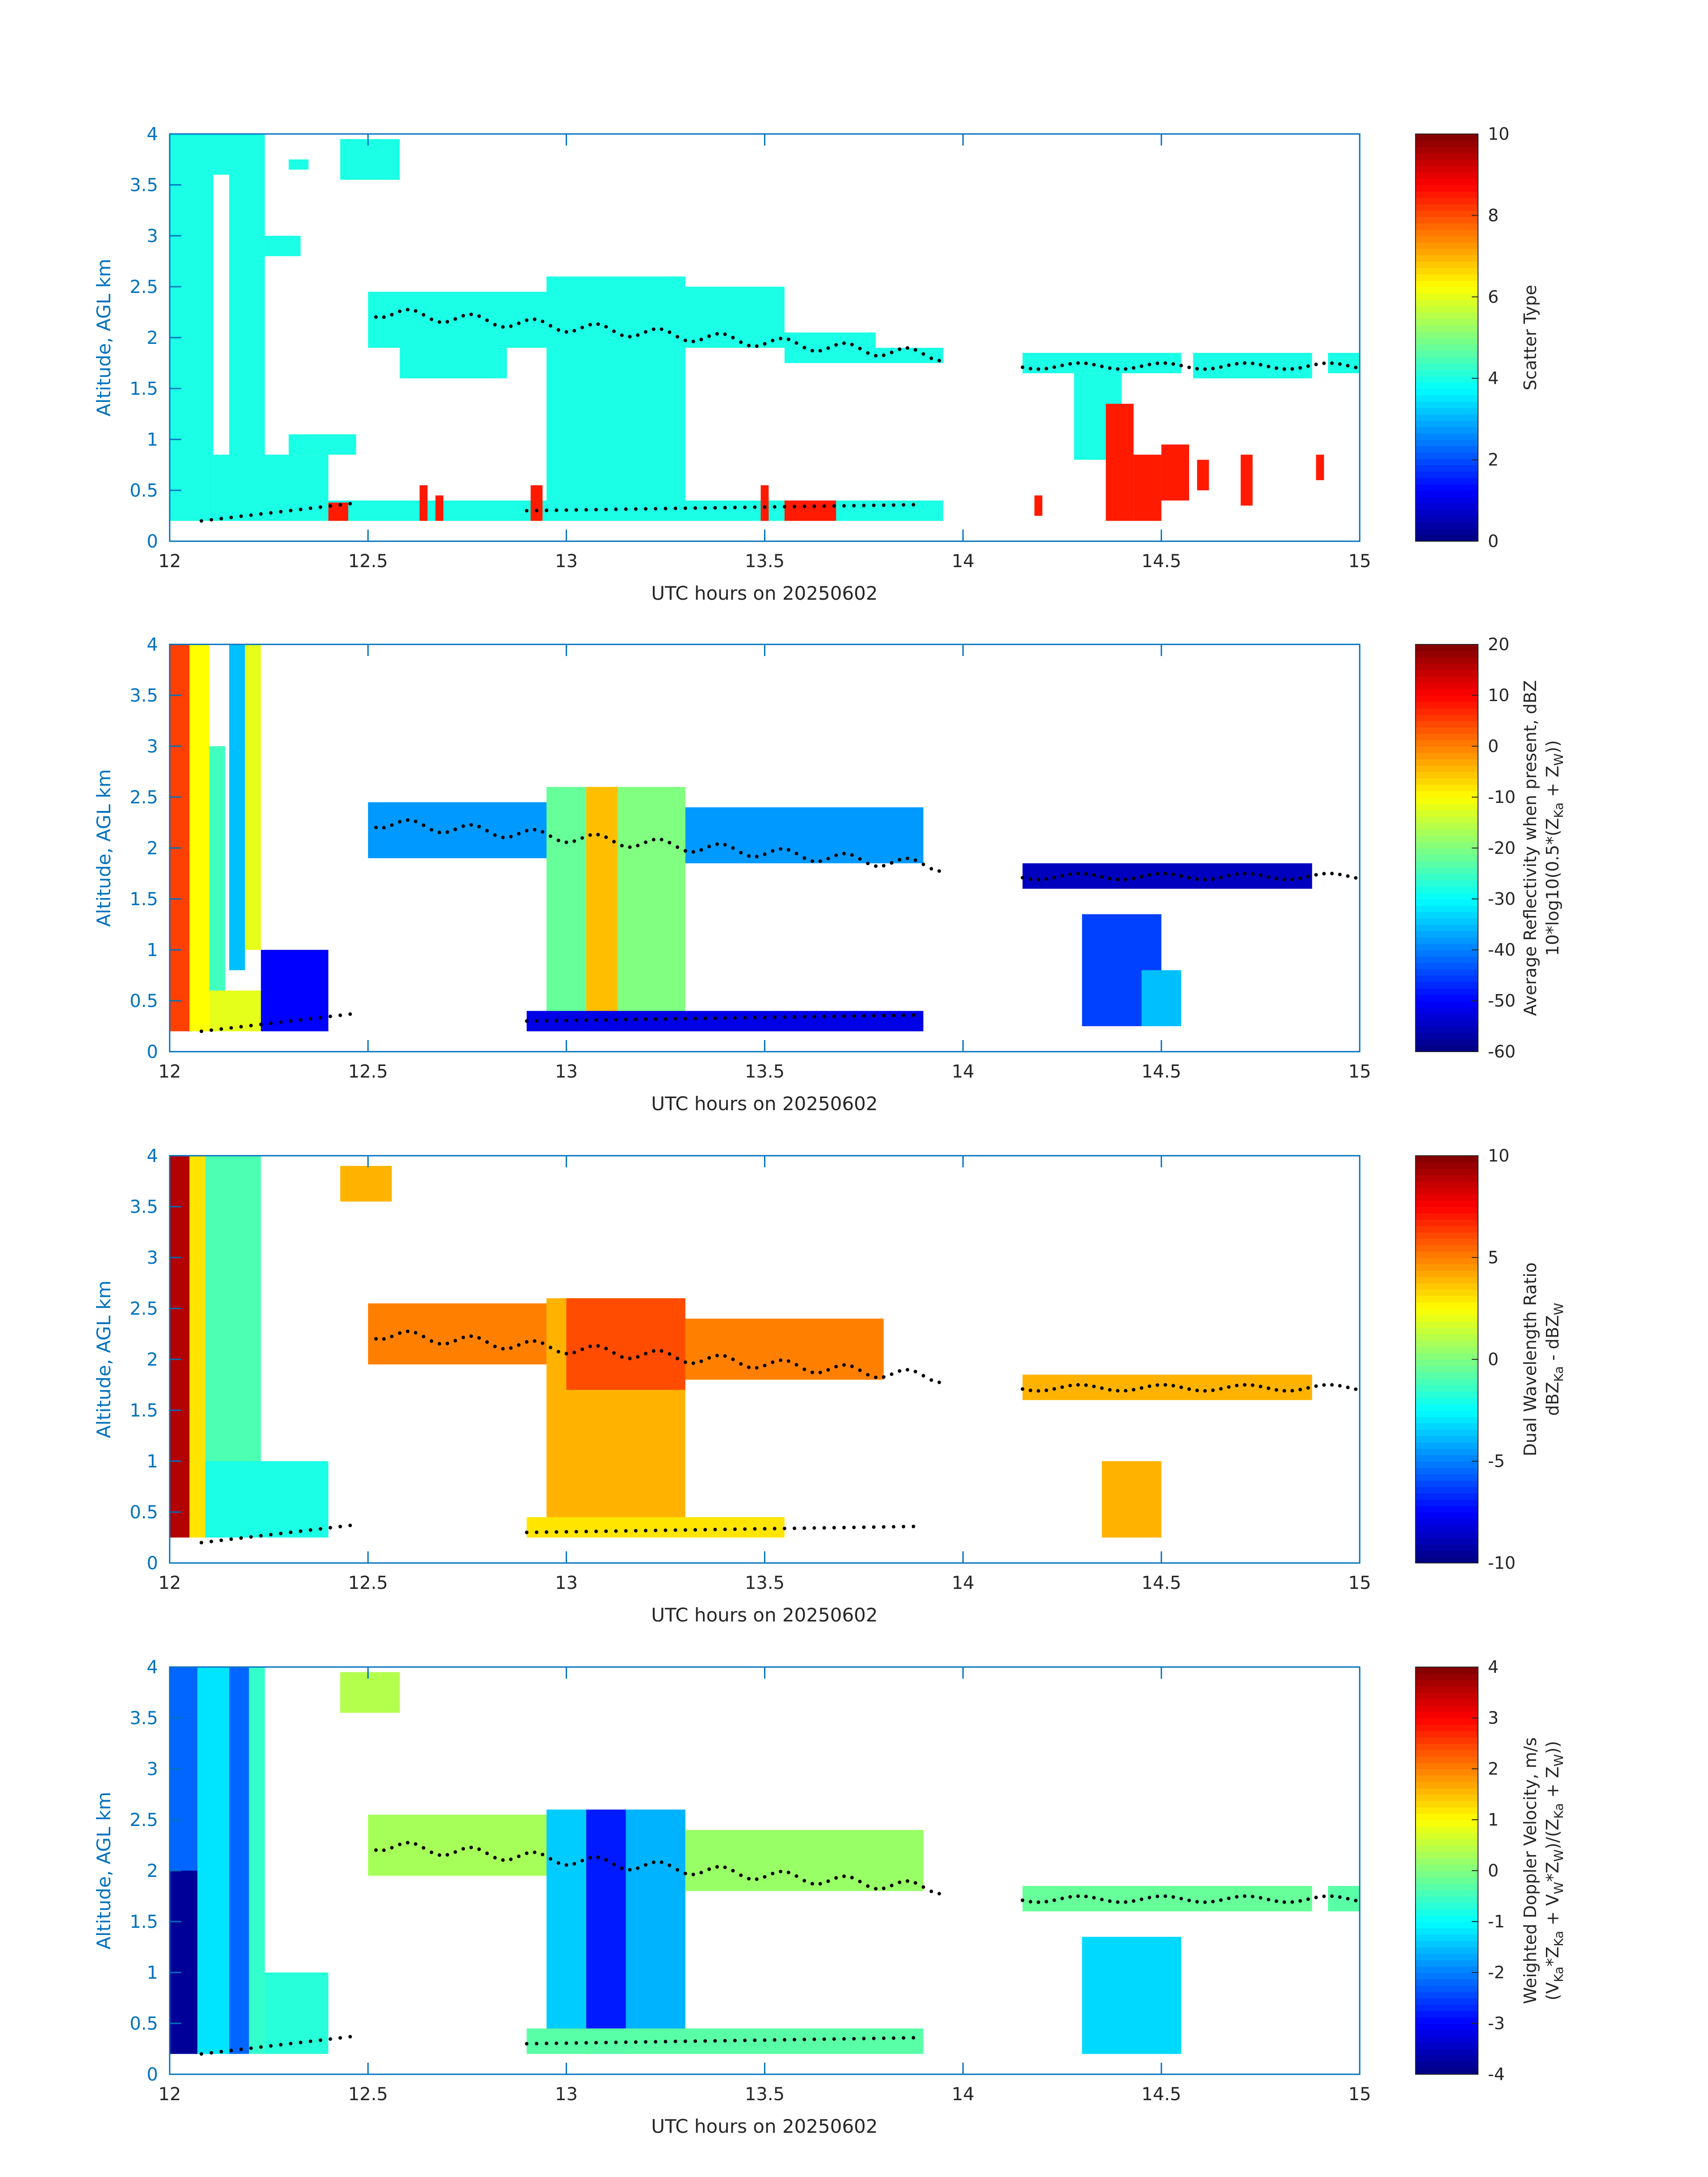 This screenshot has height=2177, width=1708. Describe the element at coordinates (170, 1583) in the screenshot. I see `xtick-label: 12` at that location.